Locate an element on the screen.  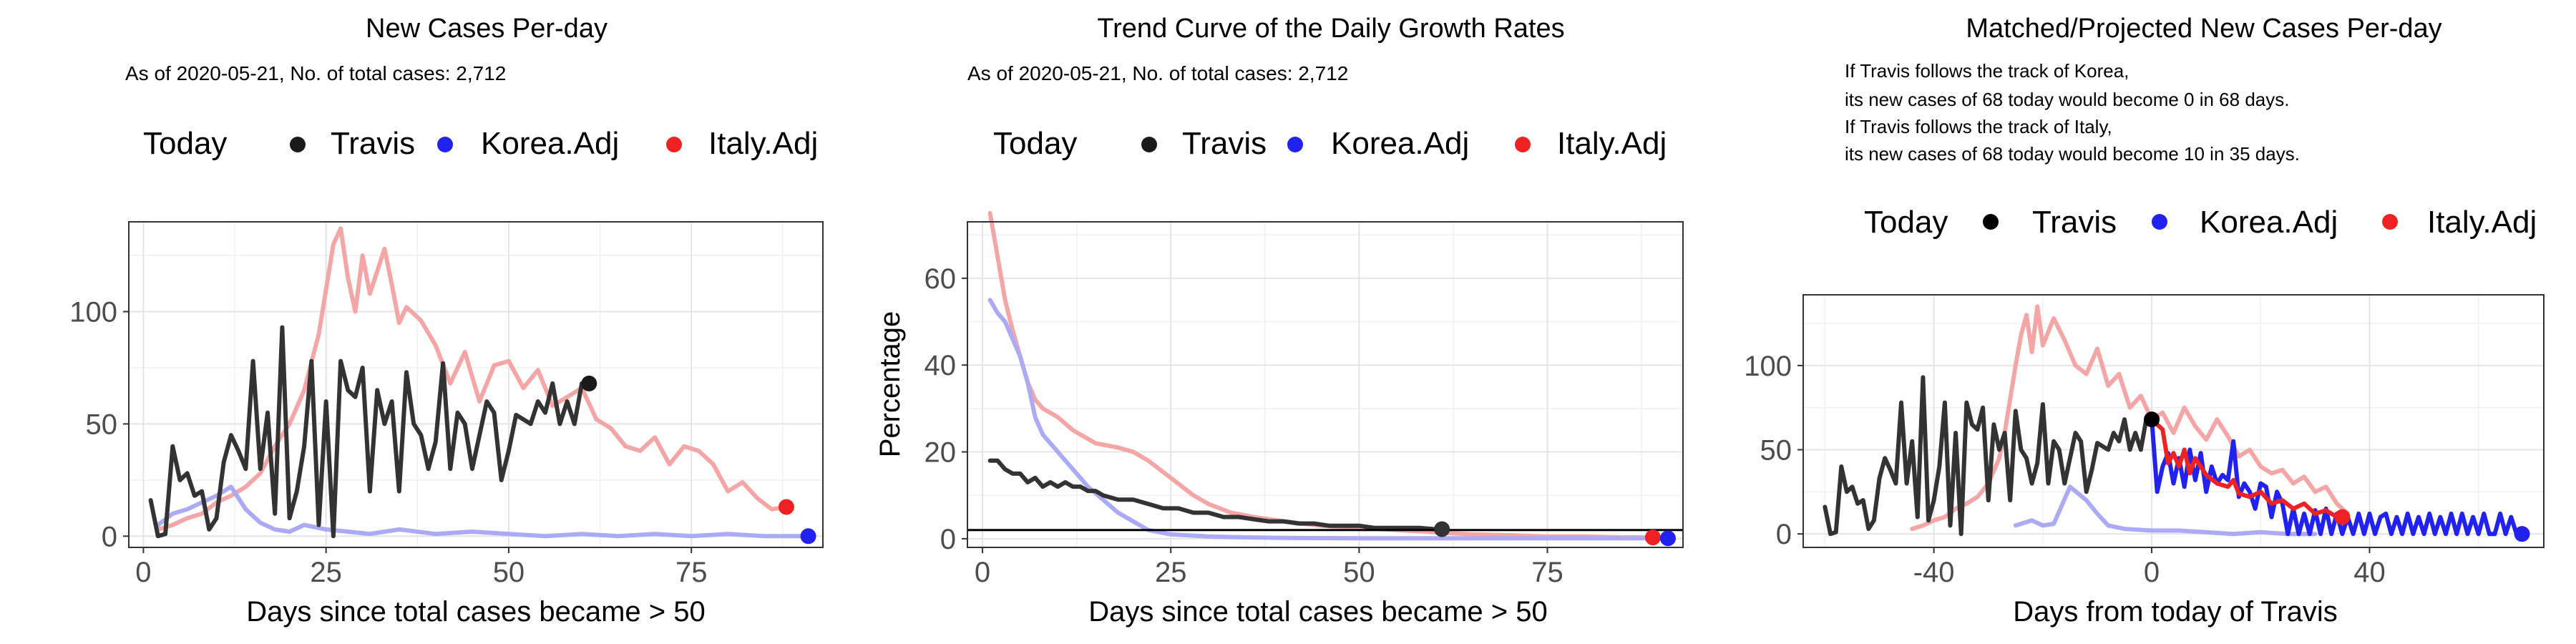
chart-title: Trend Curve of the Daily Growth Rates is located at coordinates (1330, 29).